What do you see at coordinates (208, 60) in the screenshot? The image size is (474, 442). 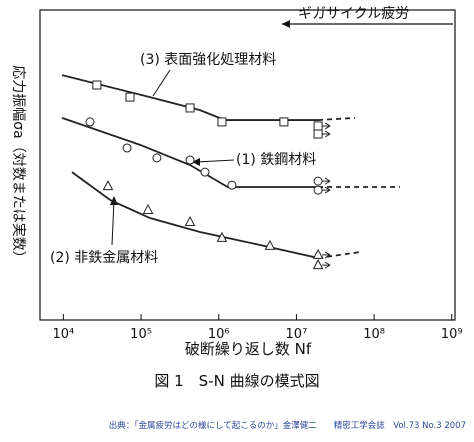 I see `series-label: (3) 表面強化処理材料` at bounding box center [208, 60].